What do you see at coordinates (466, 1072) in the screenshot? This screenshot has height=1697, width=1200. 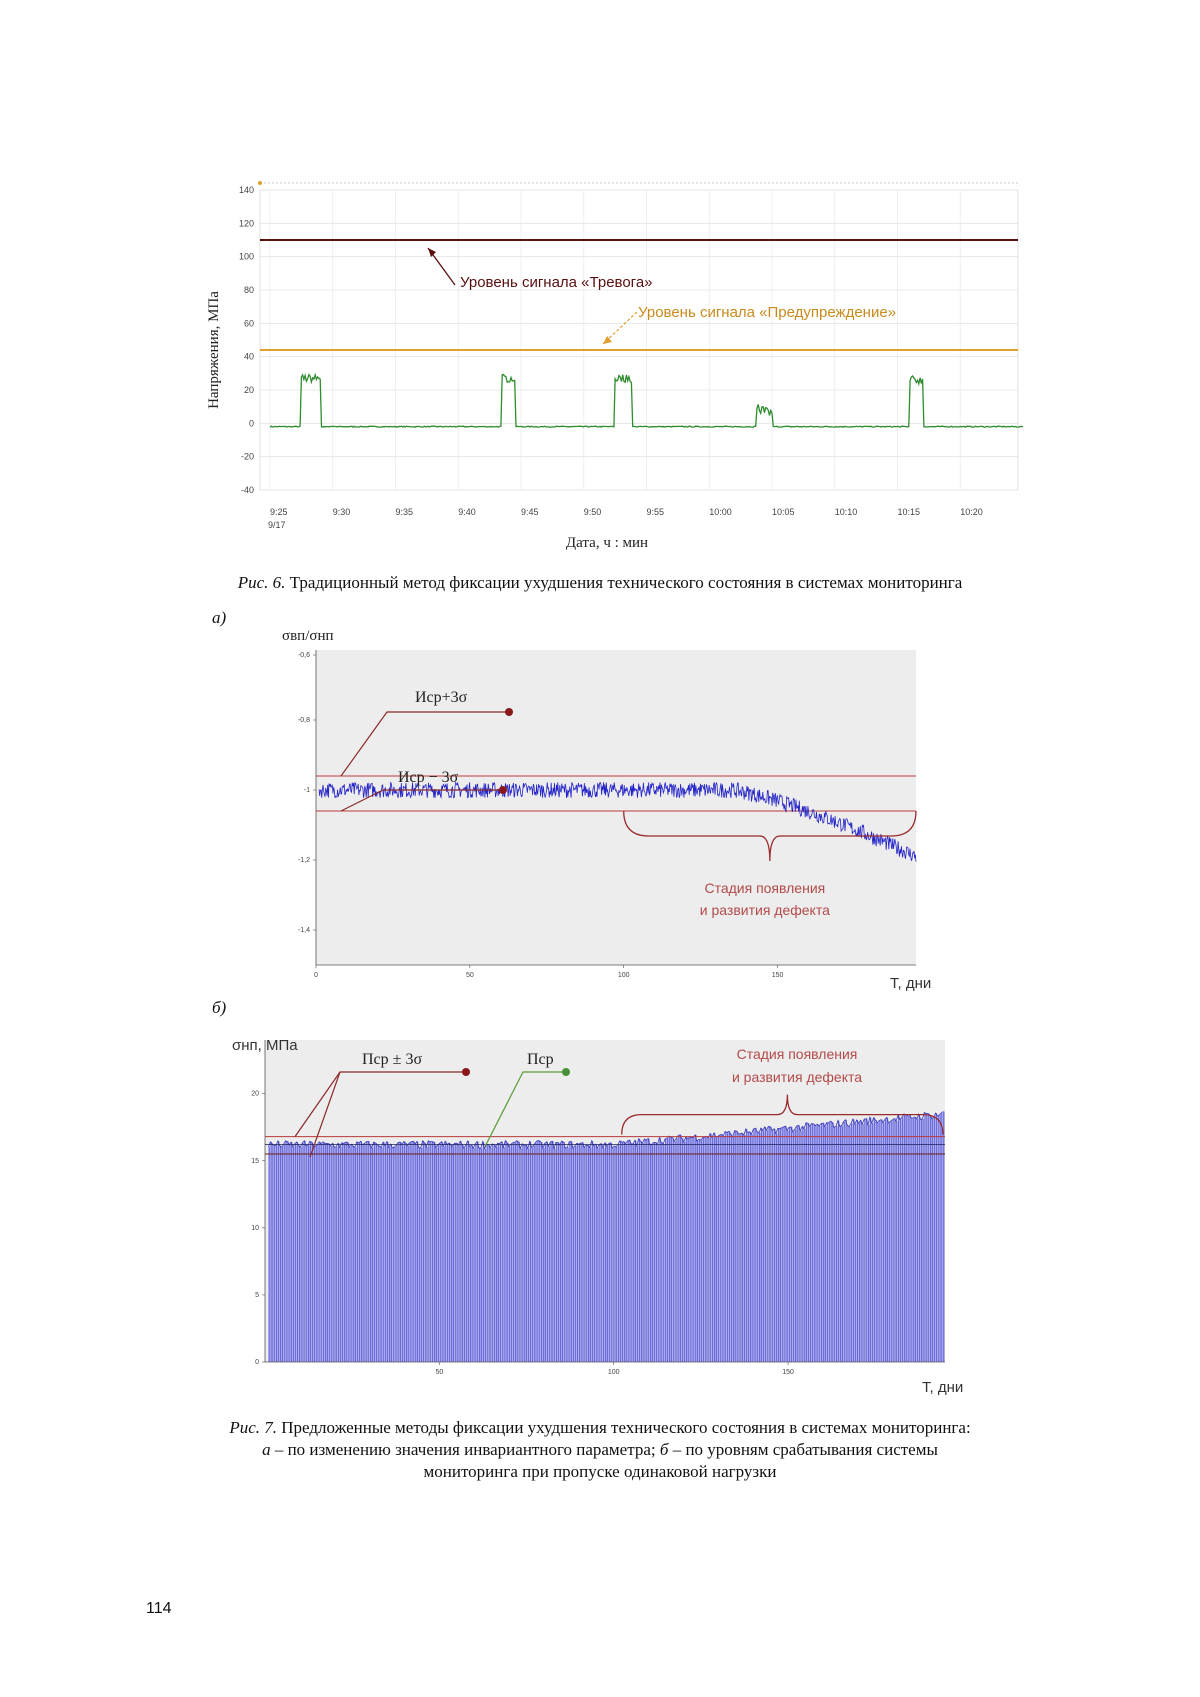 I see `fig7b-band-marker` at bounding box center [466, 1072].